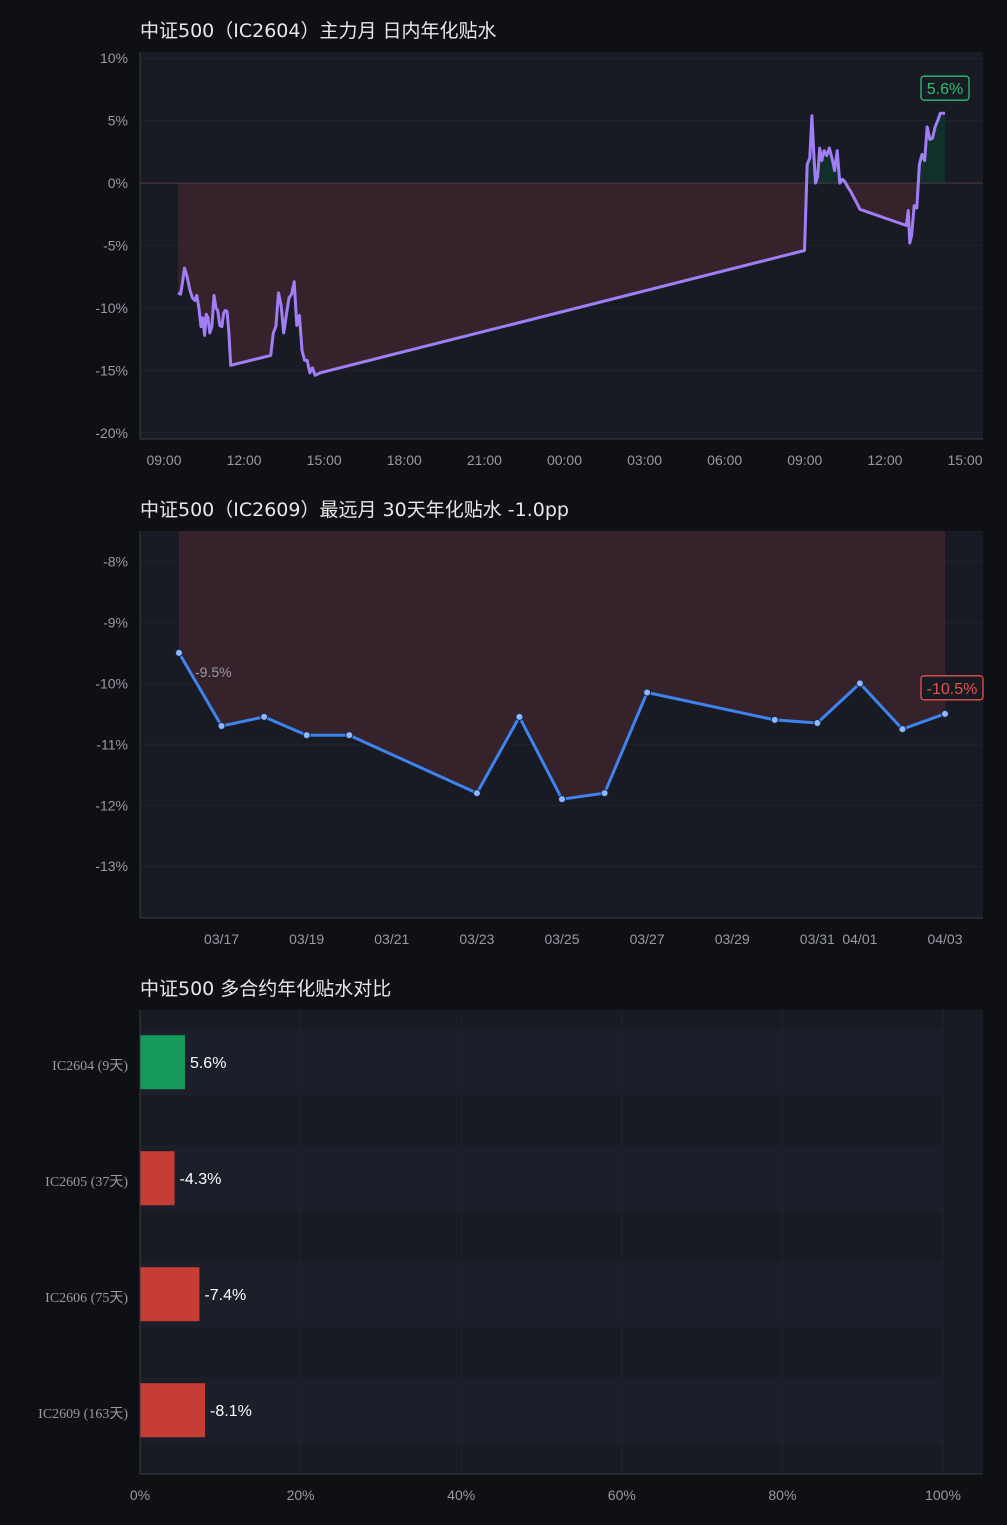 The height and width of the screenshot is (1525, 1007). What do you see at coordinates (306, 939) in the screenshot?
I see `chart-2-x-tick-label: 03/19` at bounding box center [306, 939].